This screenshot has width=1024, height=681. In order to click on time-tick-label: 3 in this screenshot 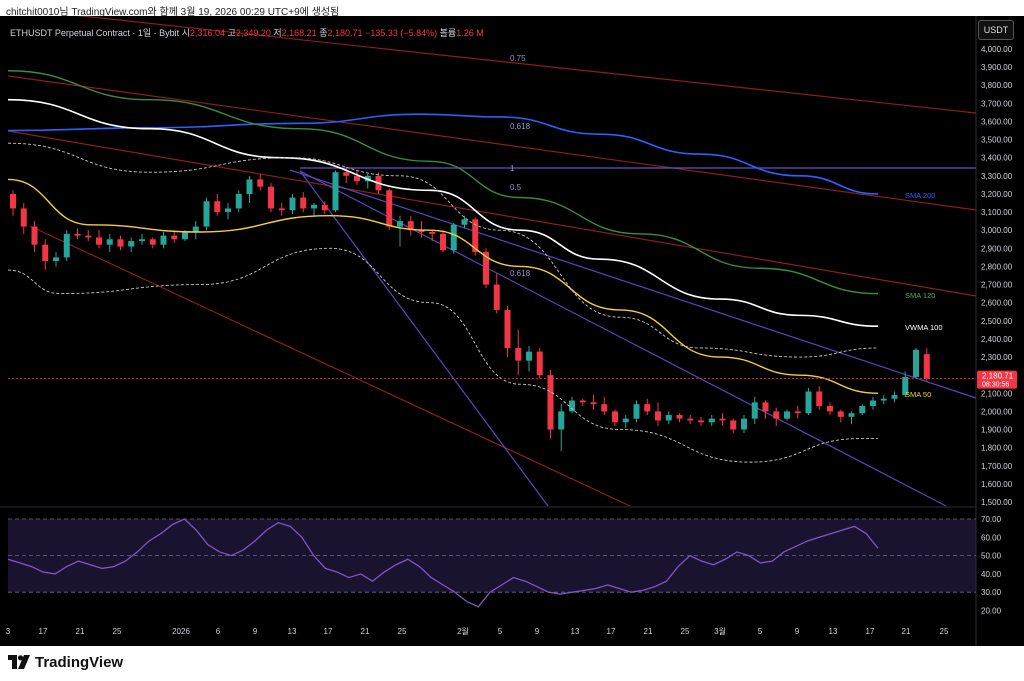, I will do `click(8, 631)`.